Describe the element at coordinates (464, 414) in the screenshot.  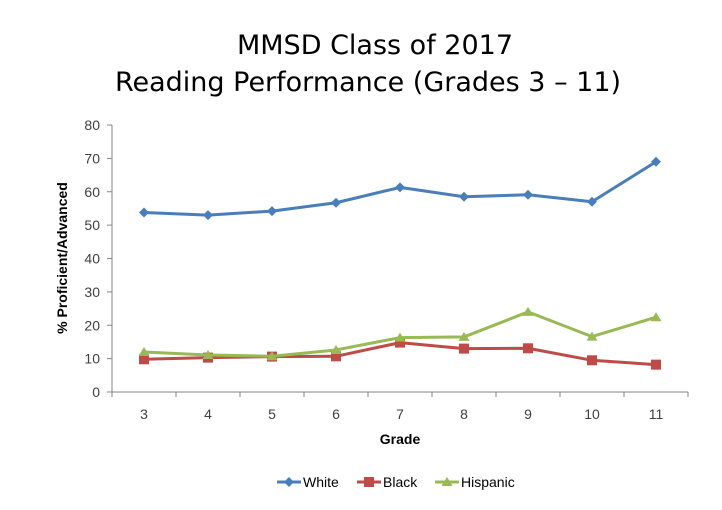
I see `x-tick-label: 8` at that location.